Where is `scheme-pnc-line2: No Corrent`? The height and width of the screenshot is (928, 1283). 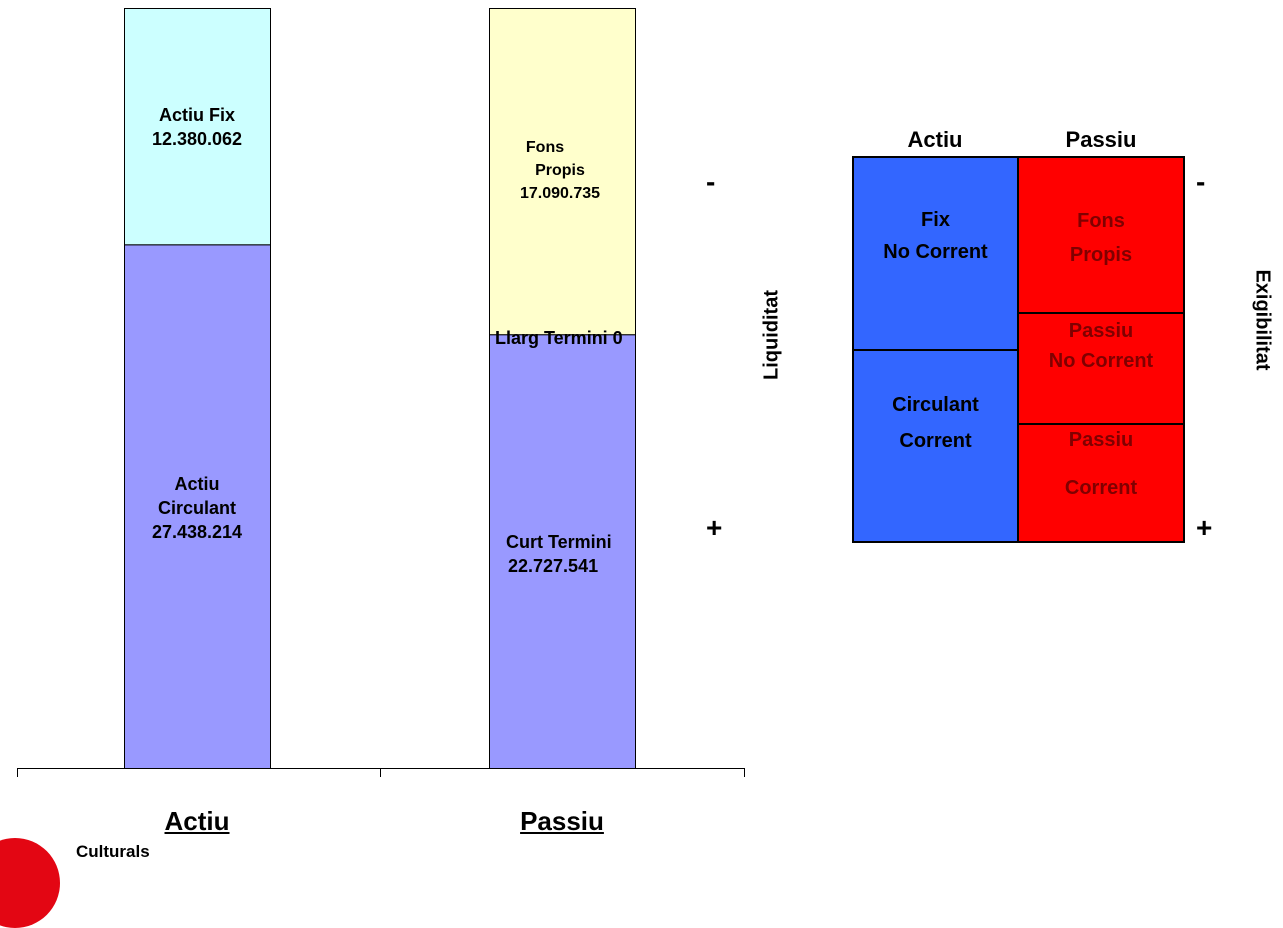 scheme-pnc-line2: No Corrent is located at coordinates (1101, 361).